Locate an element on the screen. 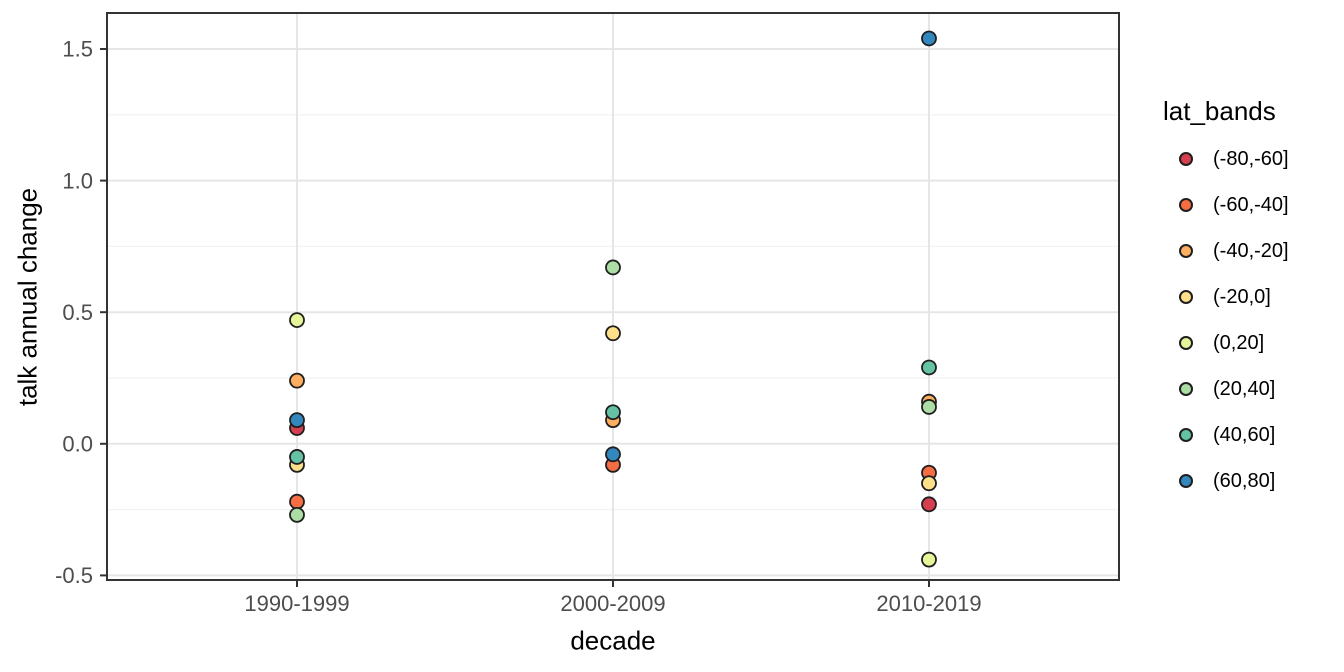  x-tick-label: 1990-1999 is located at coordinates (296, 603).